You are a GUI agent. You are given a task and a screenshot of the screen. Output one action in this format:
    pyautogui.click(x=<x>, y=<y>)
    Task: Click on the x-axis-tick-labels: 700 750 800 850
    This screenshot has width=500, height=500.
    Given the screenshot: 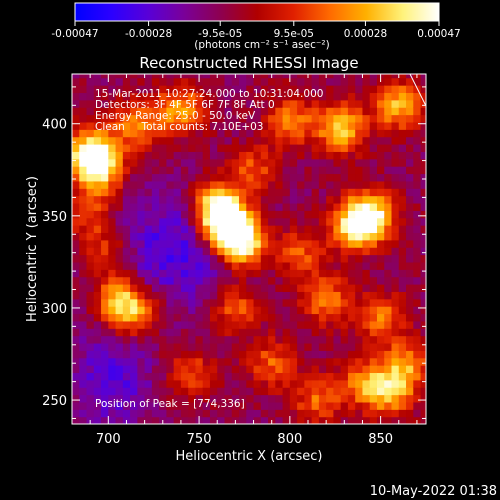 What is the action you would take?
    pyautogui.click(x=244, y=439)
    